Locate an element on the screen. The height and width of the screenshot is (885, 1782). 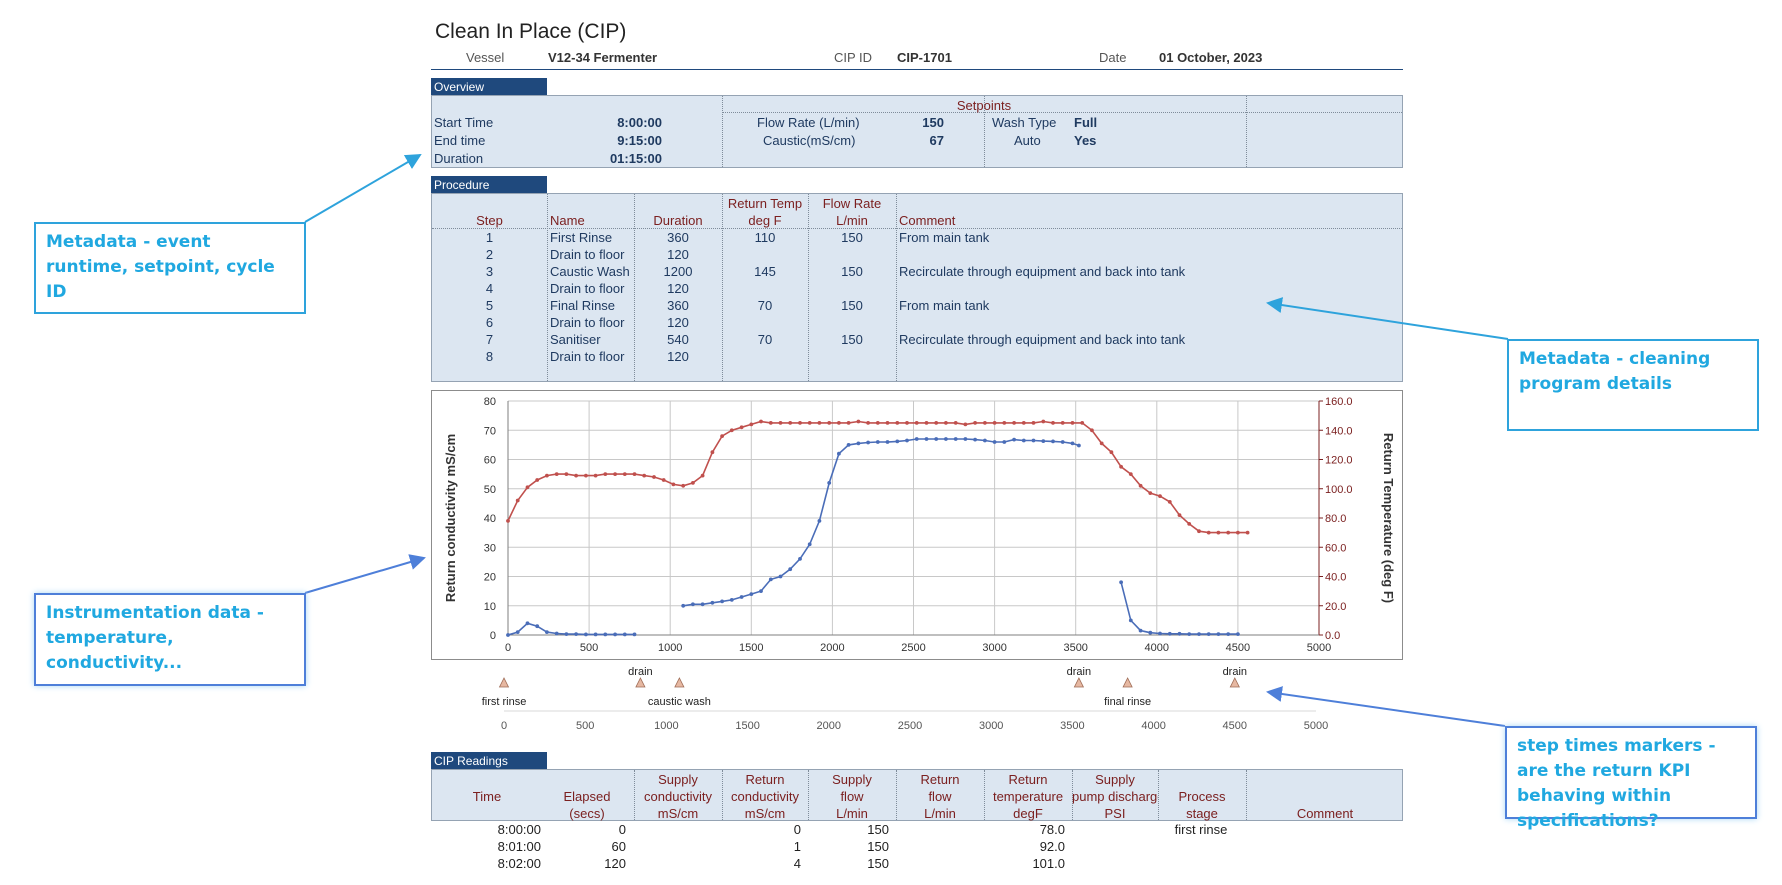
auto-value: Yes is located at coordinates (1085, 140).